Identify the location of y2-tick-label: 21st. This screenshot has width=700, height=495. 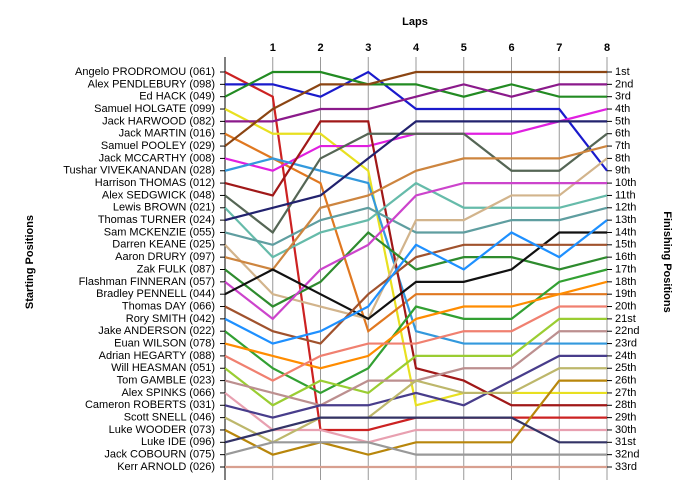
(625, 319).